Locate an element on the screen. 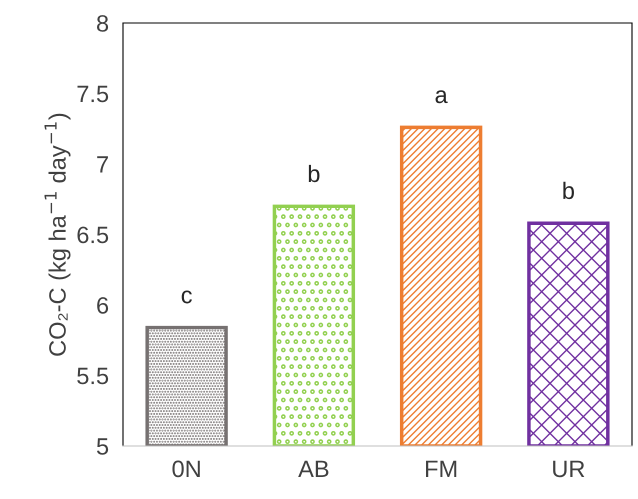 The width and height of the screenshot is (638, 499). y-tick-label: 8 is located at coordinates (102, 23).